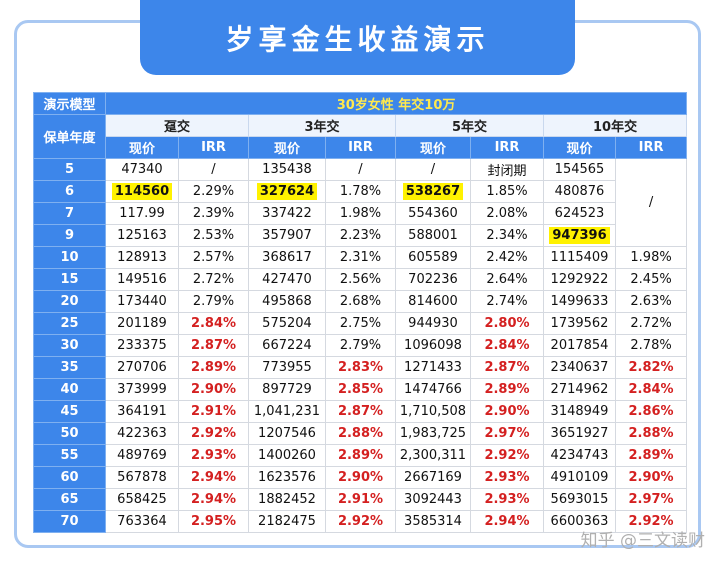  I want to click on table-cell: 2.86%, so click(651, 411).